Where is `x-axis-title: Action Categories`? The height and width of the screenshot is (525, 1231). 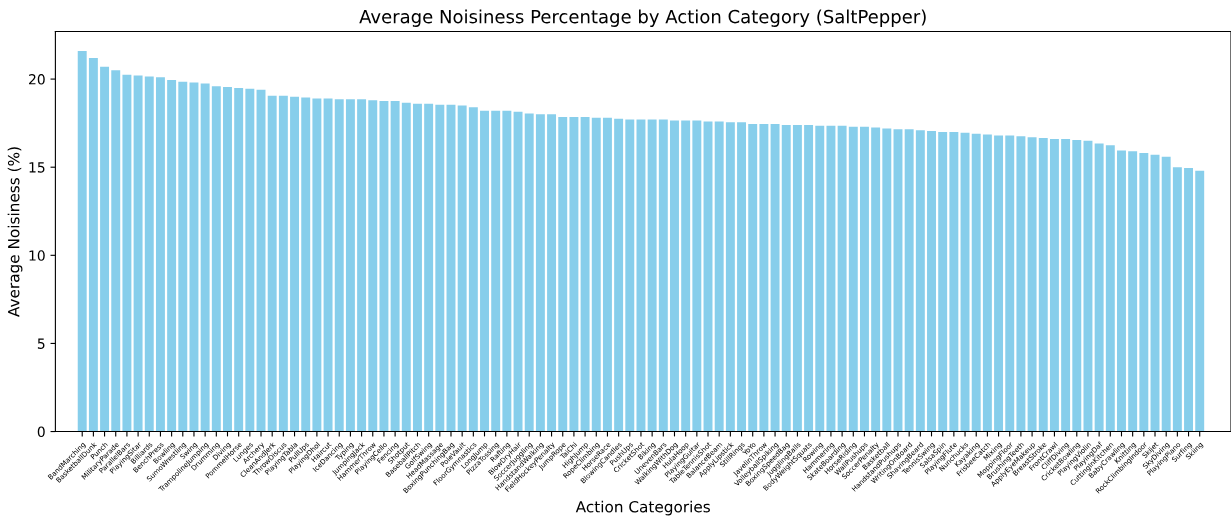 x-axis-title: Action Categories is located at coordinates (642, 508).